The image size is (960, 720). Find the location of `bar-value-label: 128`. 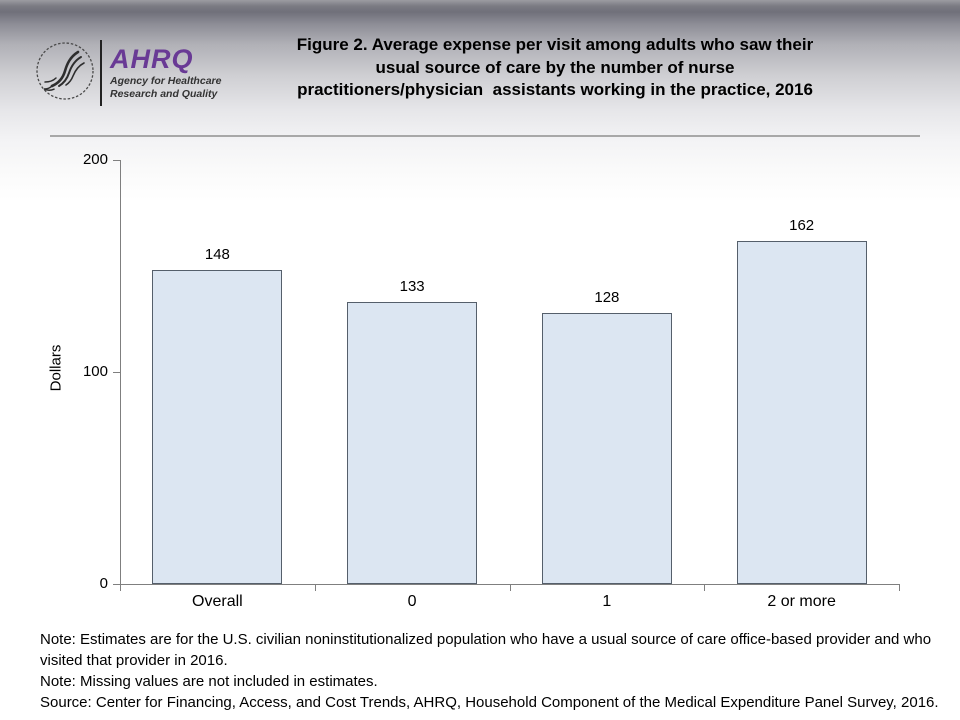

bar-value-label: 128 is located at coordinates (607, 297).